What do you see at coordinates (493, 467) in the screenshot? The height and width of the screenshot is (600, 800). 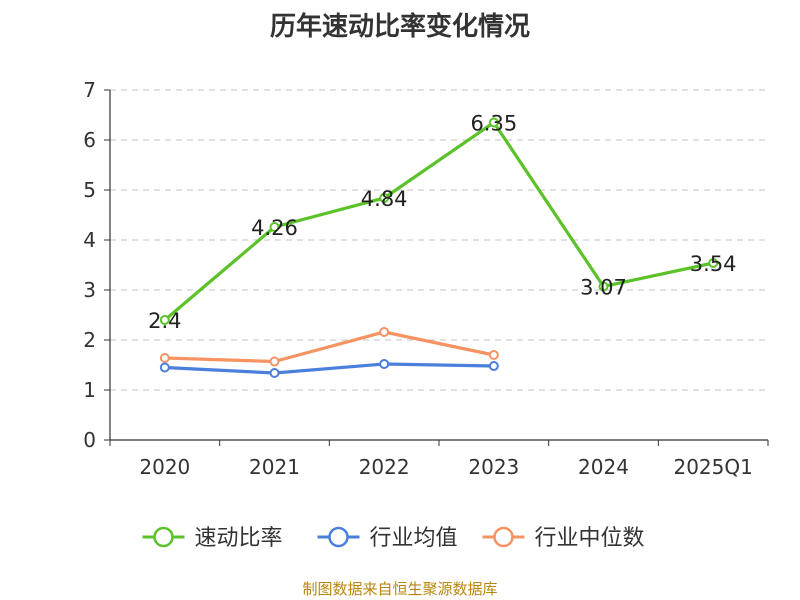 I see `x-tick-label: 2023` at bounding box center [493, 467].